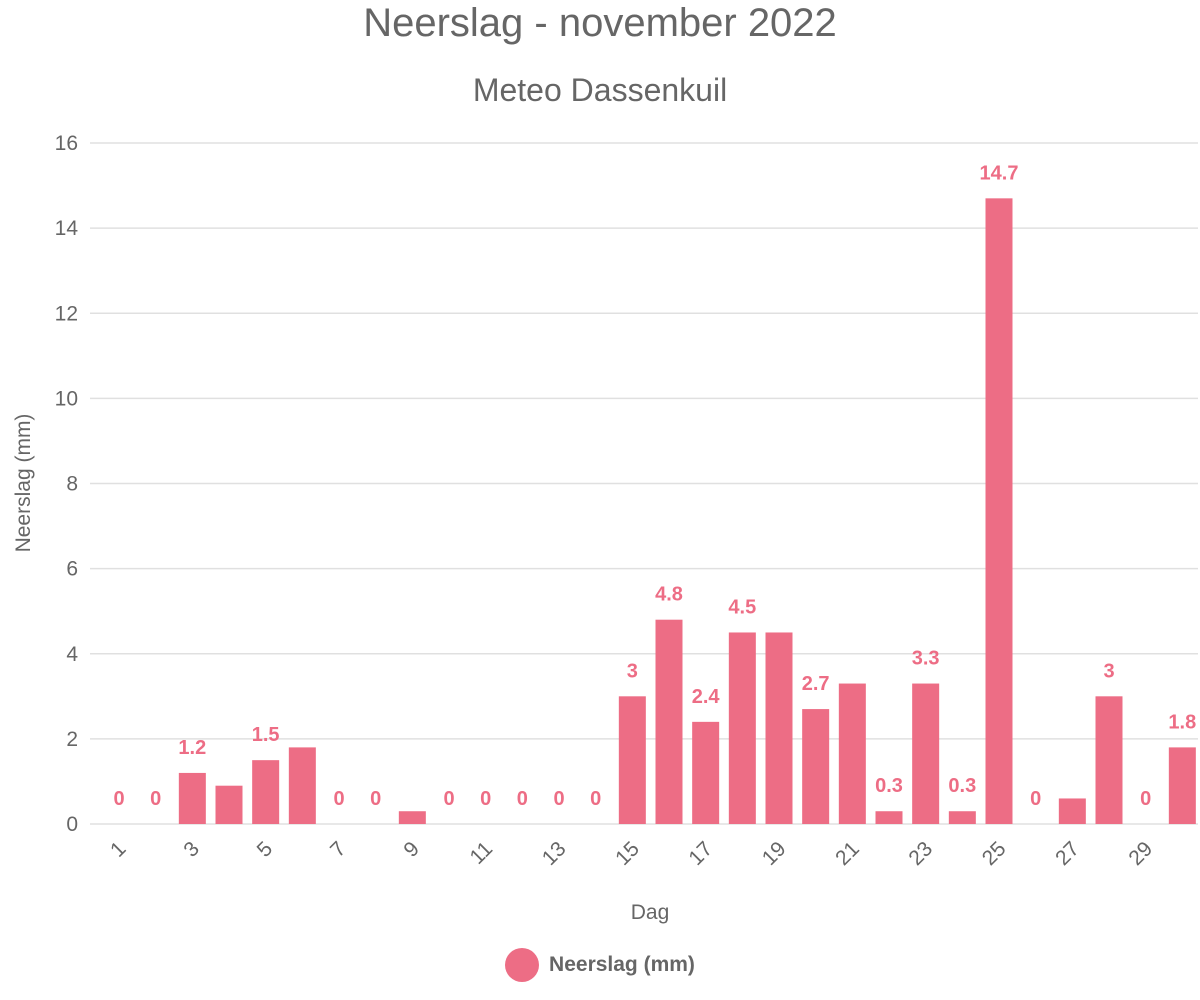  I want to click on y-tick-label: 0, so click(72, 824).